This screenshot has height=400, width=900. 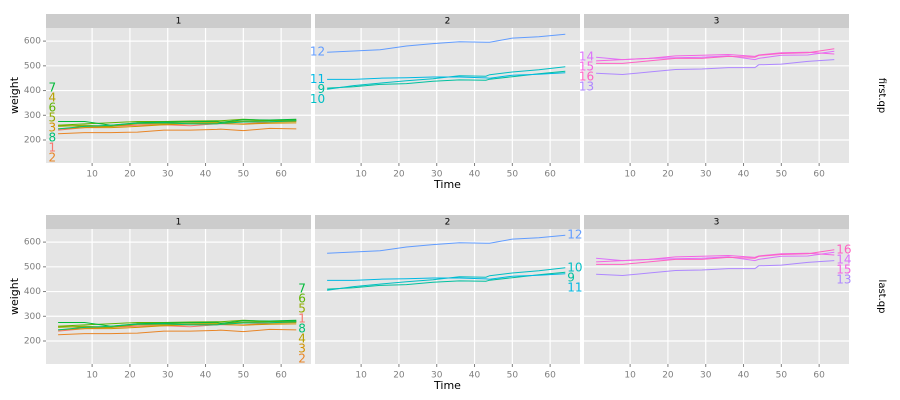 What do you see at coordinates (52, 108) in the screenshot?
I see `direct-label: 6` at bounding box center [52, 108].